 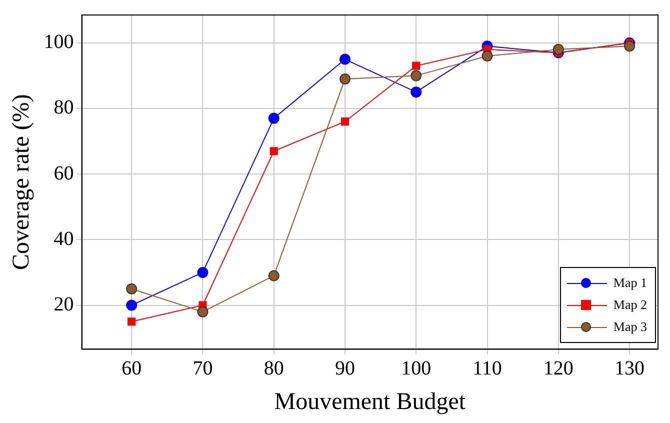 I want to click on x-tick-label: 60, so click(x=132, y=368).